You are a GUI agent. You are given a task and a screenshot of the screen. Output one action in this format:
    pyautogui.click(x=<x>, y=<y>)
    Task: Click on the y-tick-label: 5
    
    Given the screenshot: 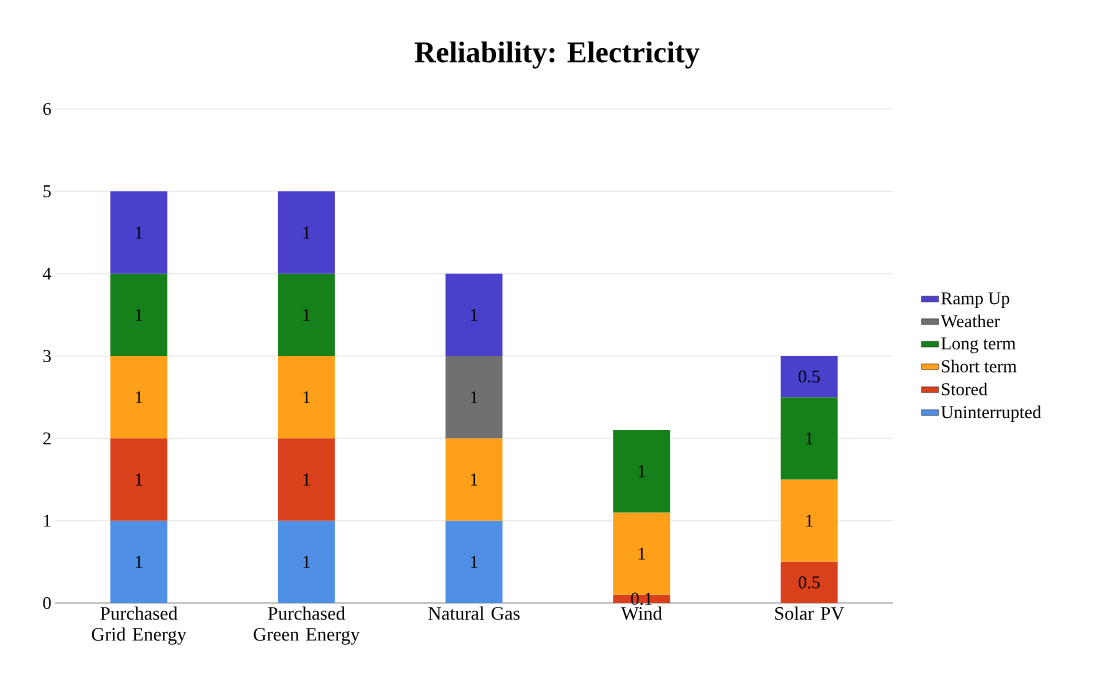 What is the action you would take?
    pyautogui.click(x=47, y=191)
    